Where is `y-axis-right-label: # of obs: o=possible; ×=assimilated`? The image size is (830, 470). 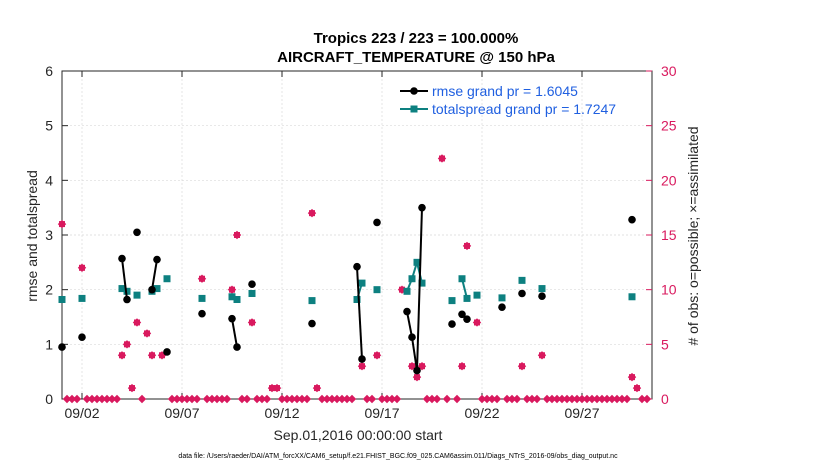 y-axis-right-label: # of obs: o=possible; ×=assimilated is located at coordinates (693, 235).